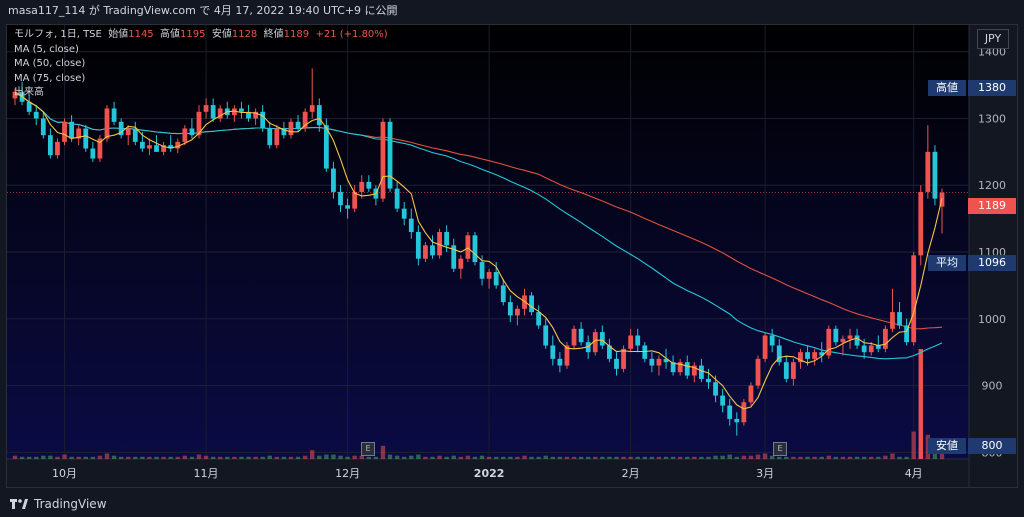  What do you see at coordinates (993, 39) in the screenshot?
I see `currency-button: JPY` at bounding box center [993, 39].